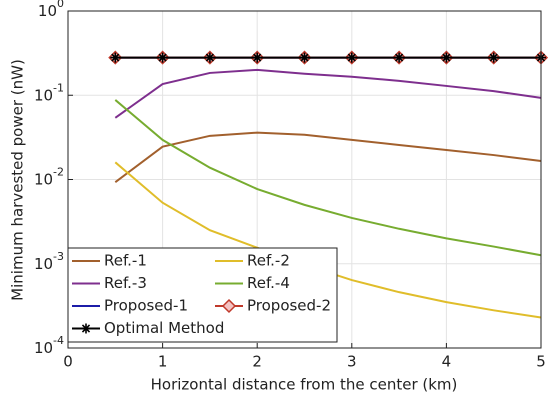  Describe the element at coordinates (268, 261) in the screenshot. I see `legend-label: Ref.-2` at that location.